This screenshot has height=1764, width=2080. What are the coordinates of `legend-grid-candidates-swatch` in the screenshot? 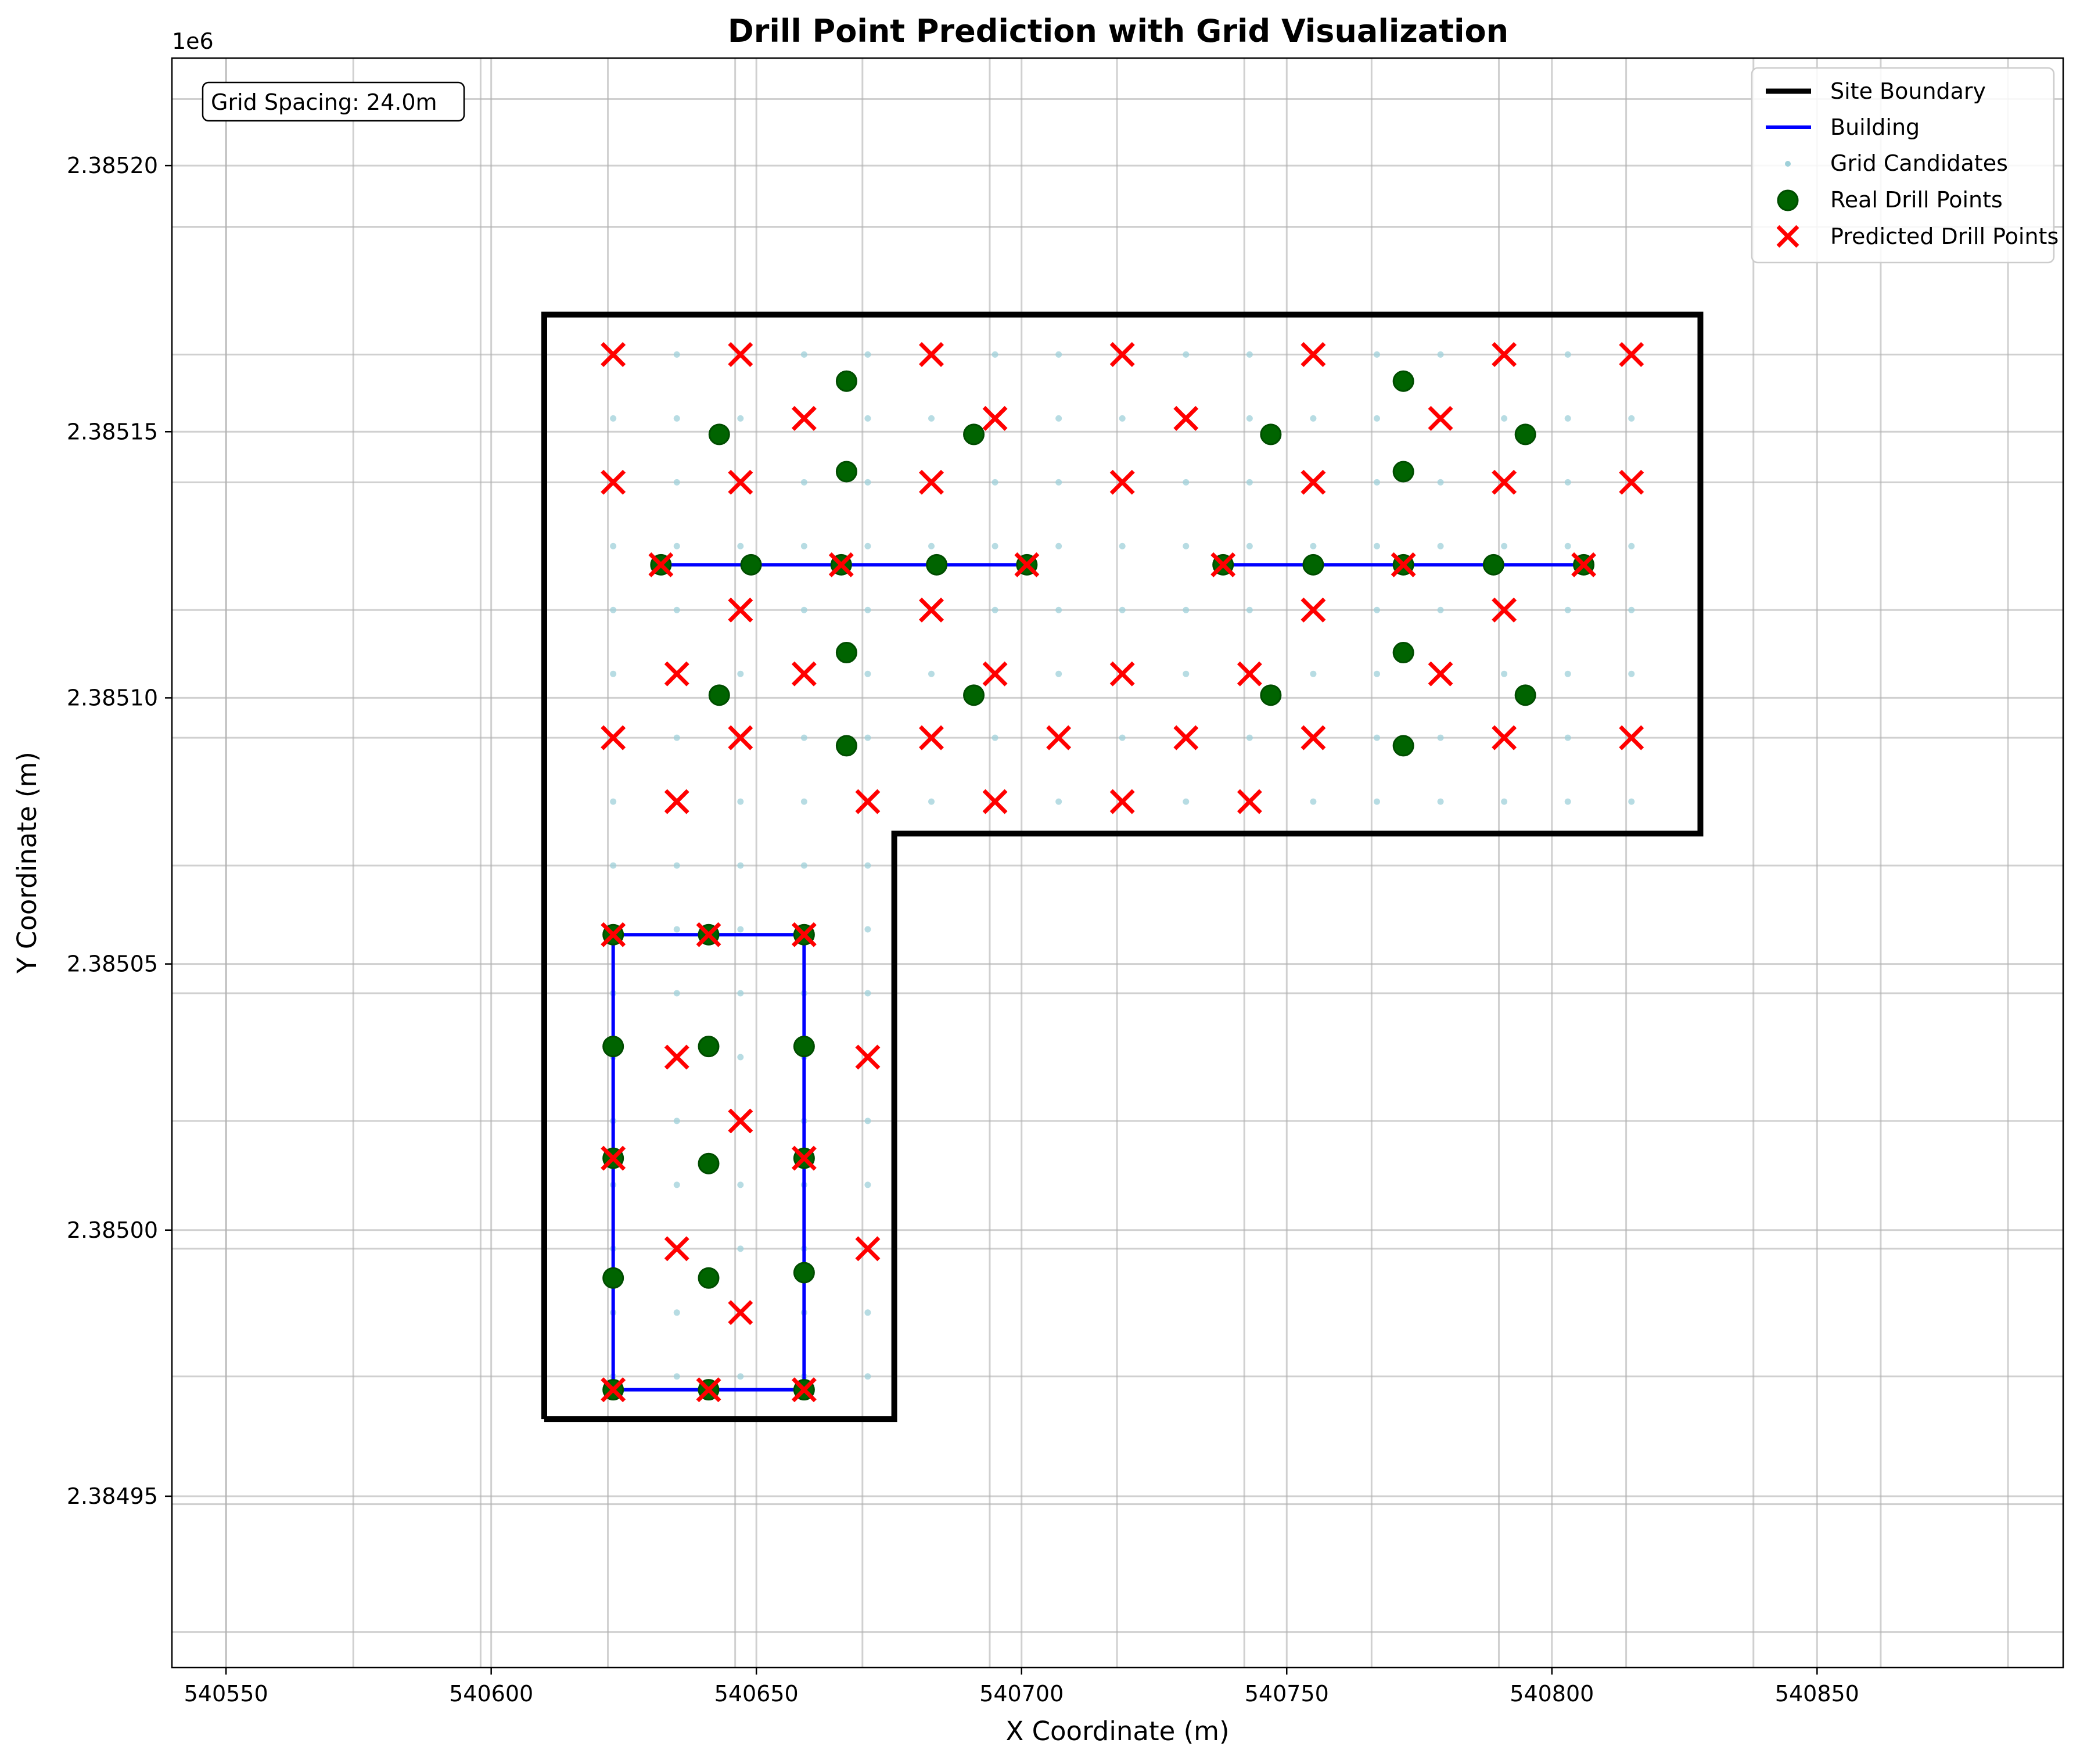 It's located at (1788, 164).